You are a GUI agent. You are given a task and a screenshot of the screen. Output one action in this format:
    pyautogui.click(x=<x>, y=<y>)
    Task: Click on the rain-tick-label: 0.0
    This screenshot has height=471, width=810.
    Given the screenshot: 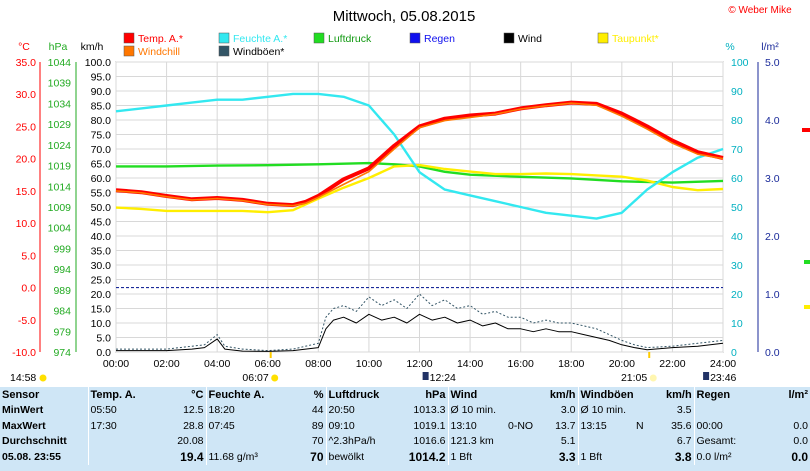 What is the action you would take?
    pyautogui.click(x=772, y=353)
    